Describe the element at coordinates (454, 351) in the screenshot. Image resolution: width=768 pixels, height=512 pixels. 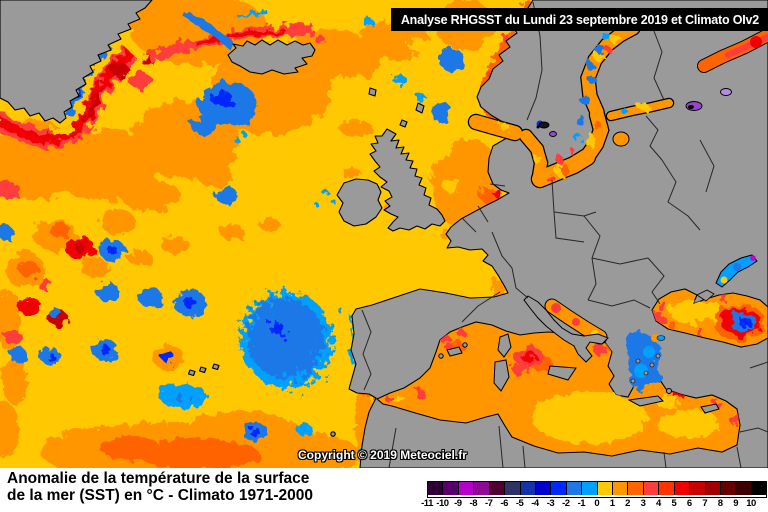
I see `mallorca-island` at that location.